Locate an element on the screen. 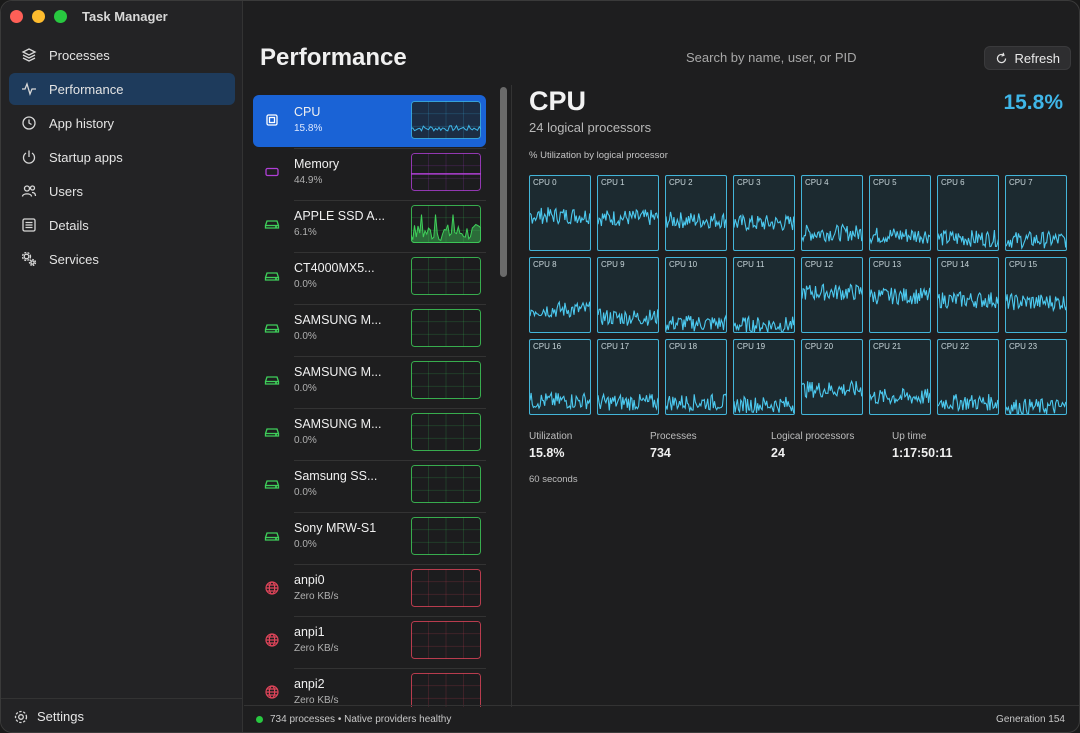 This screenshot has height=733, width=1080. sidebar-item-processes: Processes is located at coordinates (122, 55).